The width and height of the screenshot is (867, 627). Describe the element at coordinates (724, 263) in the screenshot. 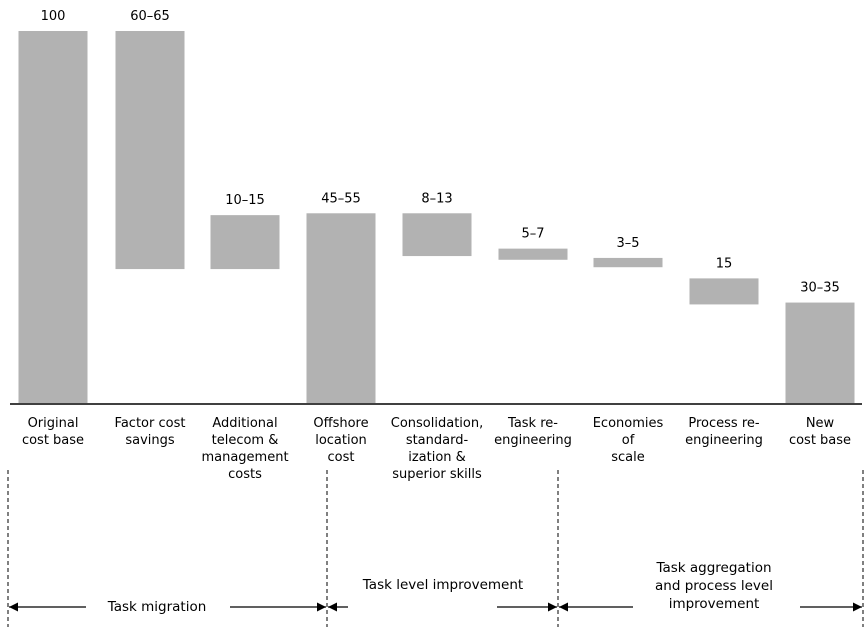

I see `bar-value-label: 15` at that location.